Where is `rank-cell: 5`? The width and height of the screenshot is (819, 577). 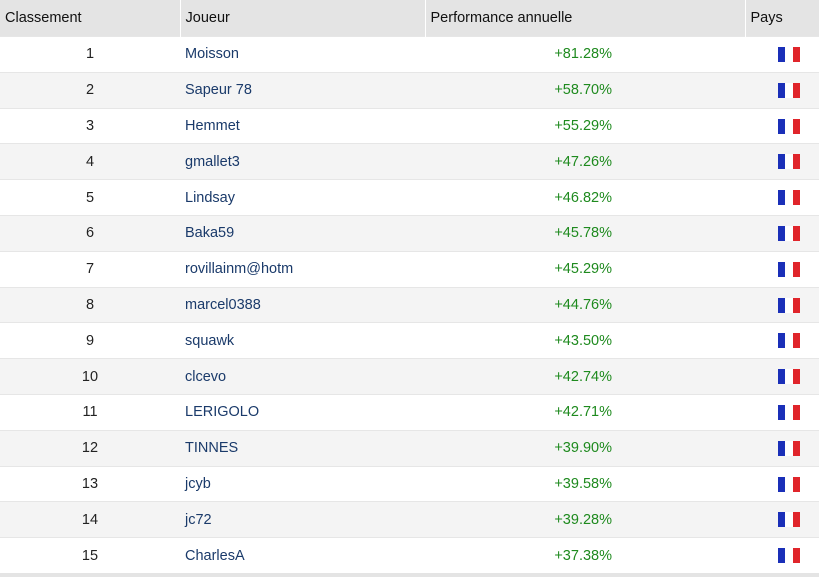 rank-cell: 5 is located at coordinates (90, 197).